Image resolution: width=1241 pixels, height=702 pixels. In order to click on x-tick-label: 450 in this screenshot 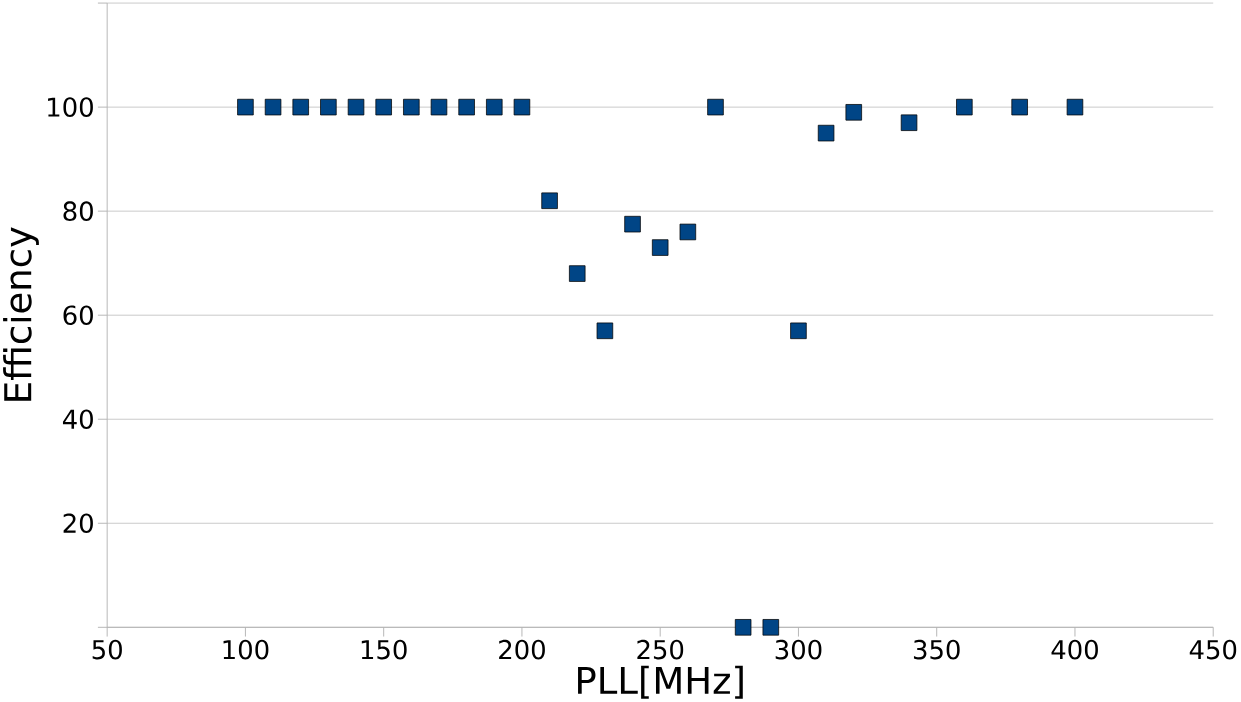, I will do `click(1213, 649)`.